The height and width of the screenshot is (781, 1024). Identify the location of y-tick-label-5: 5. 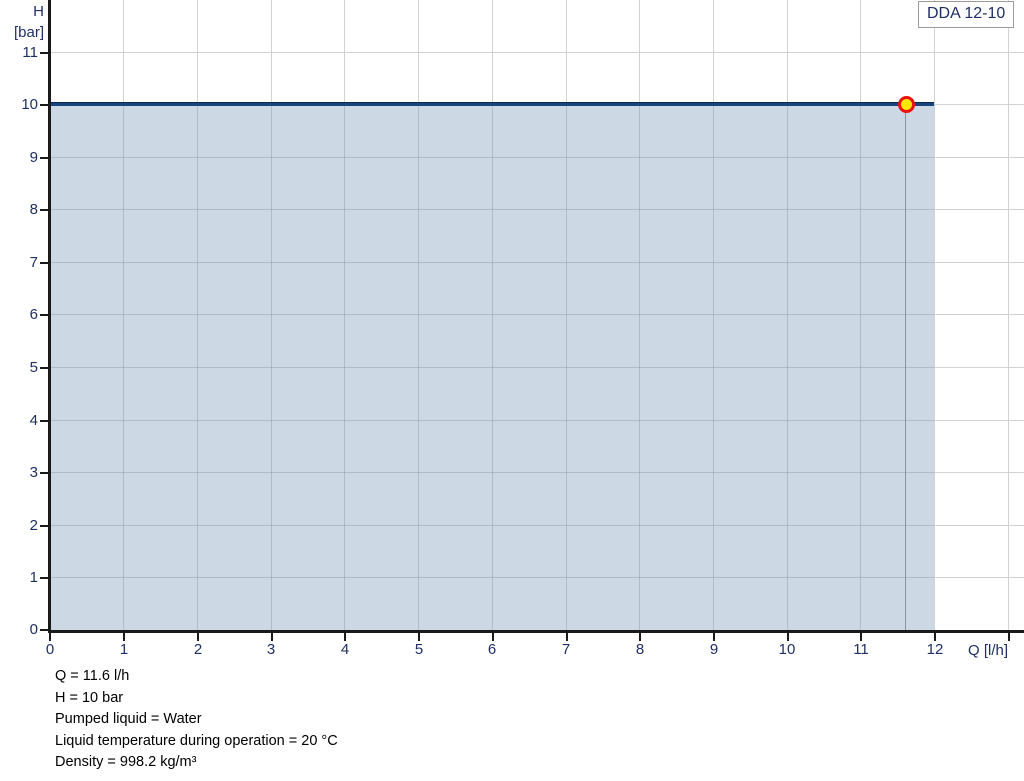
(33, 367).